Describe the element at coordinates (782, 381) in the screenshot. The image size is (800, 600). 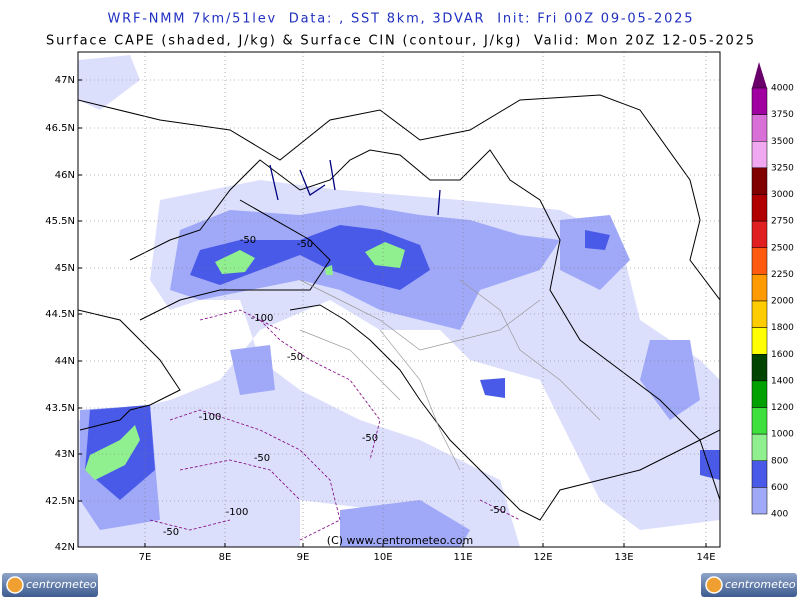
I see `colorbar-label: 1400` at that location.